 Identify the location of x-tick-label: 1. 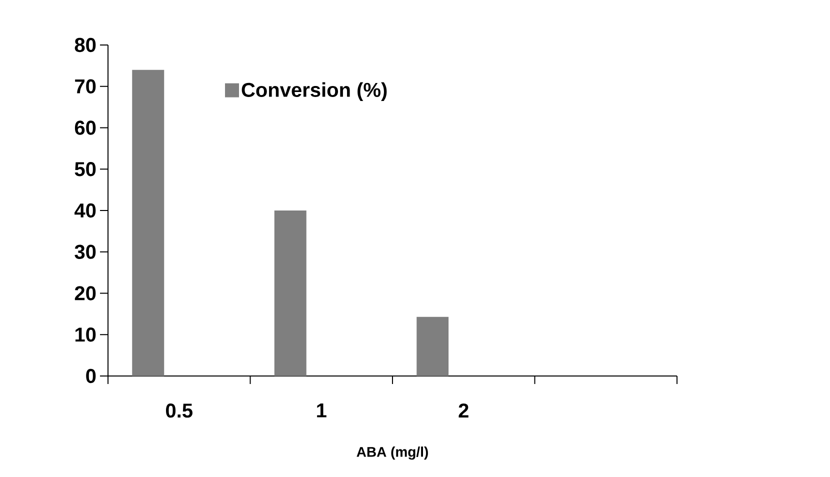
(321, 411).